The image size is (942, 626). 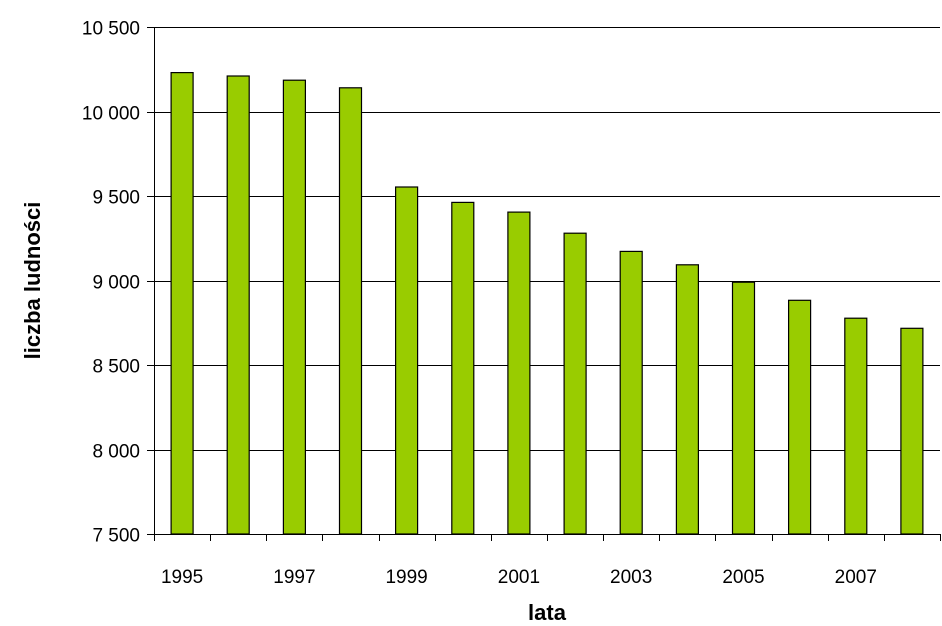 I want to click on y-tick-label: 9 000, so click(x=116, y=283).